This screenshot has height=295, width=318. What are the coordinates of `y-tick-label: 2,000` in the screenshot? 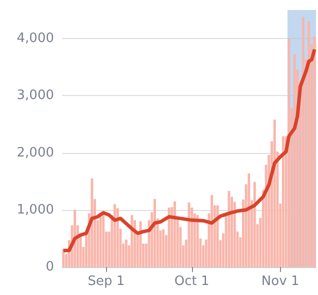 It's located at (35, 152).